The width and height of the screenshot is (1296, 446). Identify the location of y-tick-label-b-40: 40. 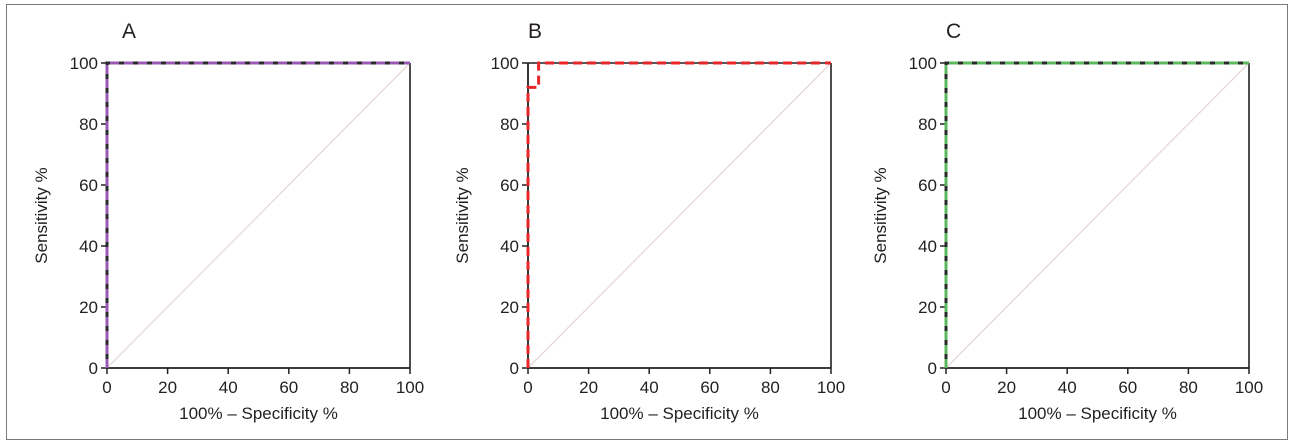
(509, 246).